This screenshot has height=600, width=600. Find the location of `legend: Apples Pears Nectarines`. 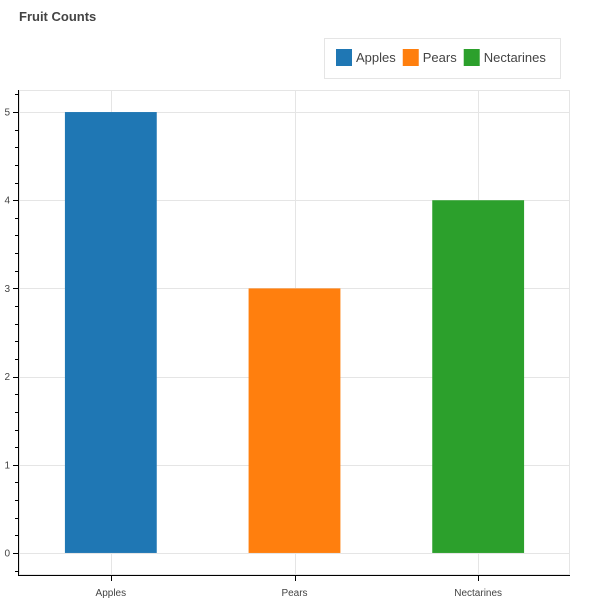

legend: Apples Pears Nectarines is located at coordinates (442, 58).